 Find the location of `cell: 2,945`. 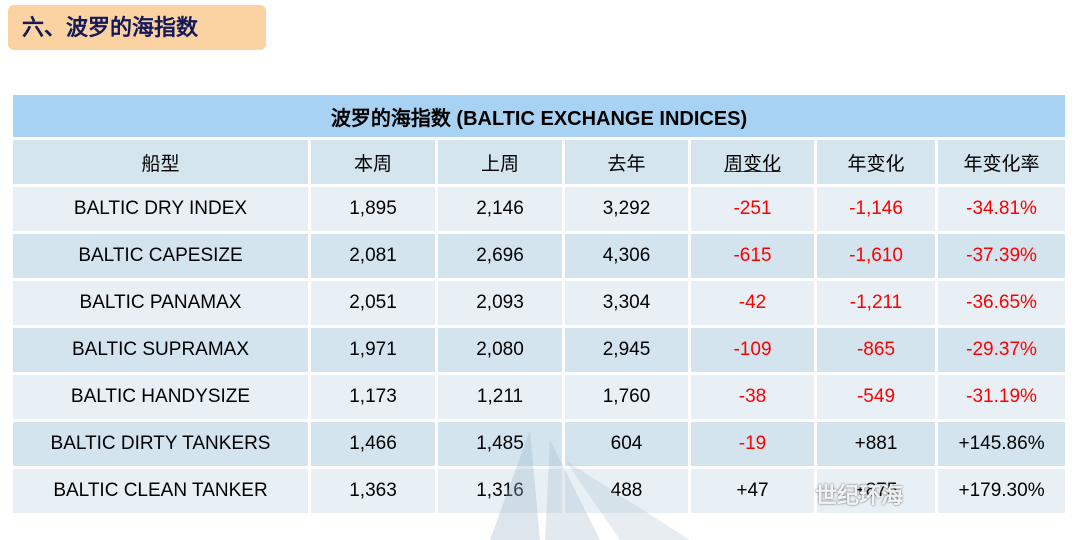

cell: 2,945 is located at coordinates (626, 350).